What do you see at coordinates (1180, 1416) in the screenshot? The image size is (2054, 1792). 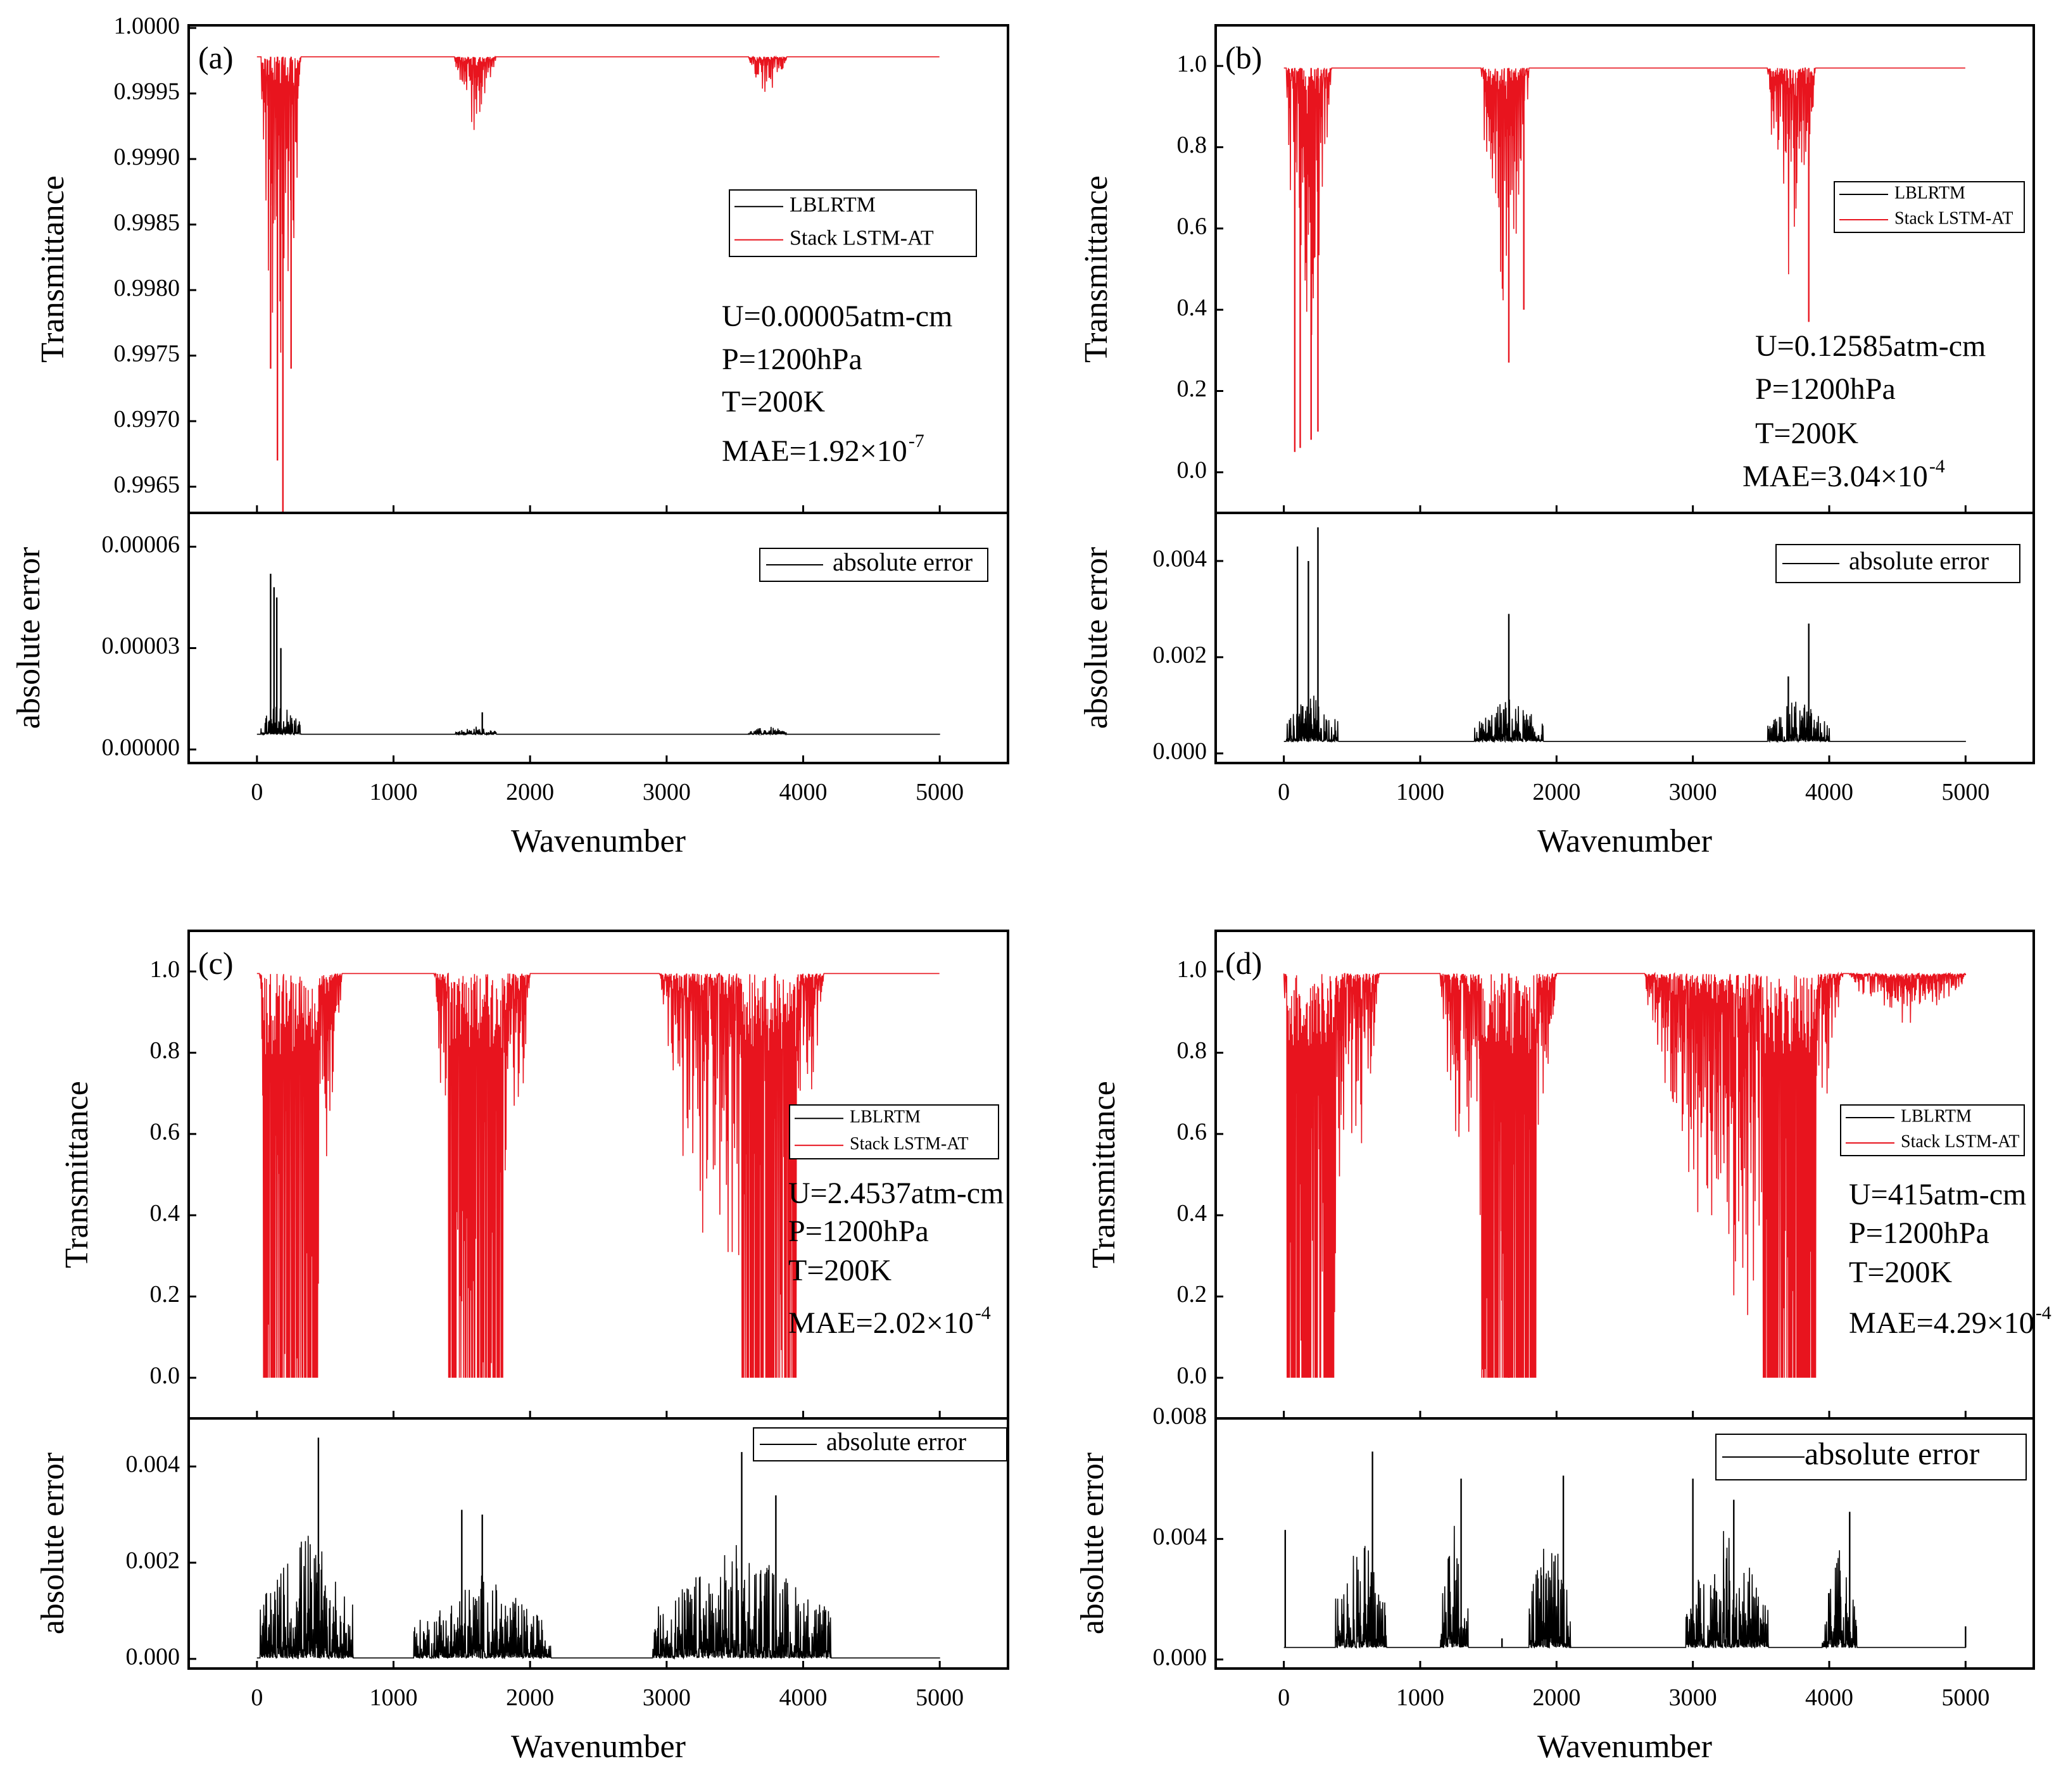 I see `ytick-label: 0.008` at bounding box center [1180, 1416].